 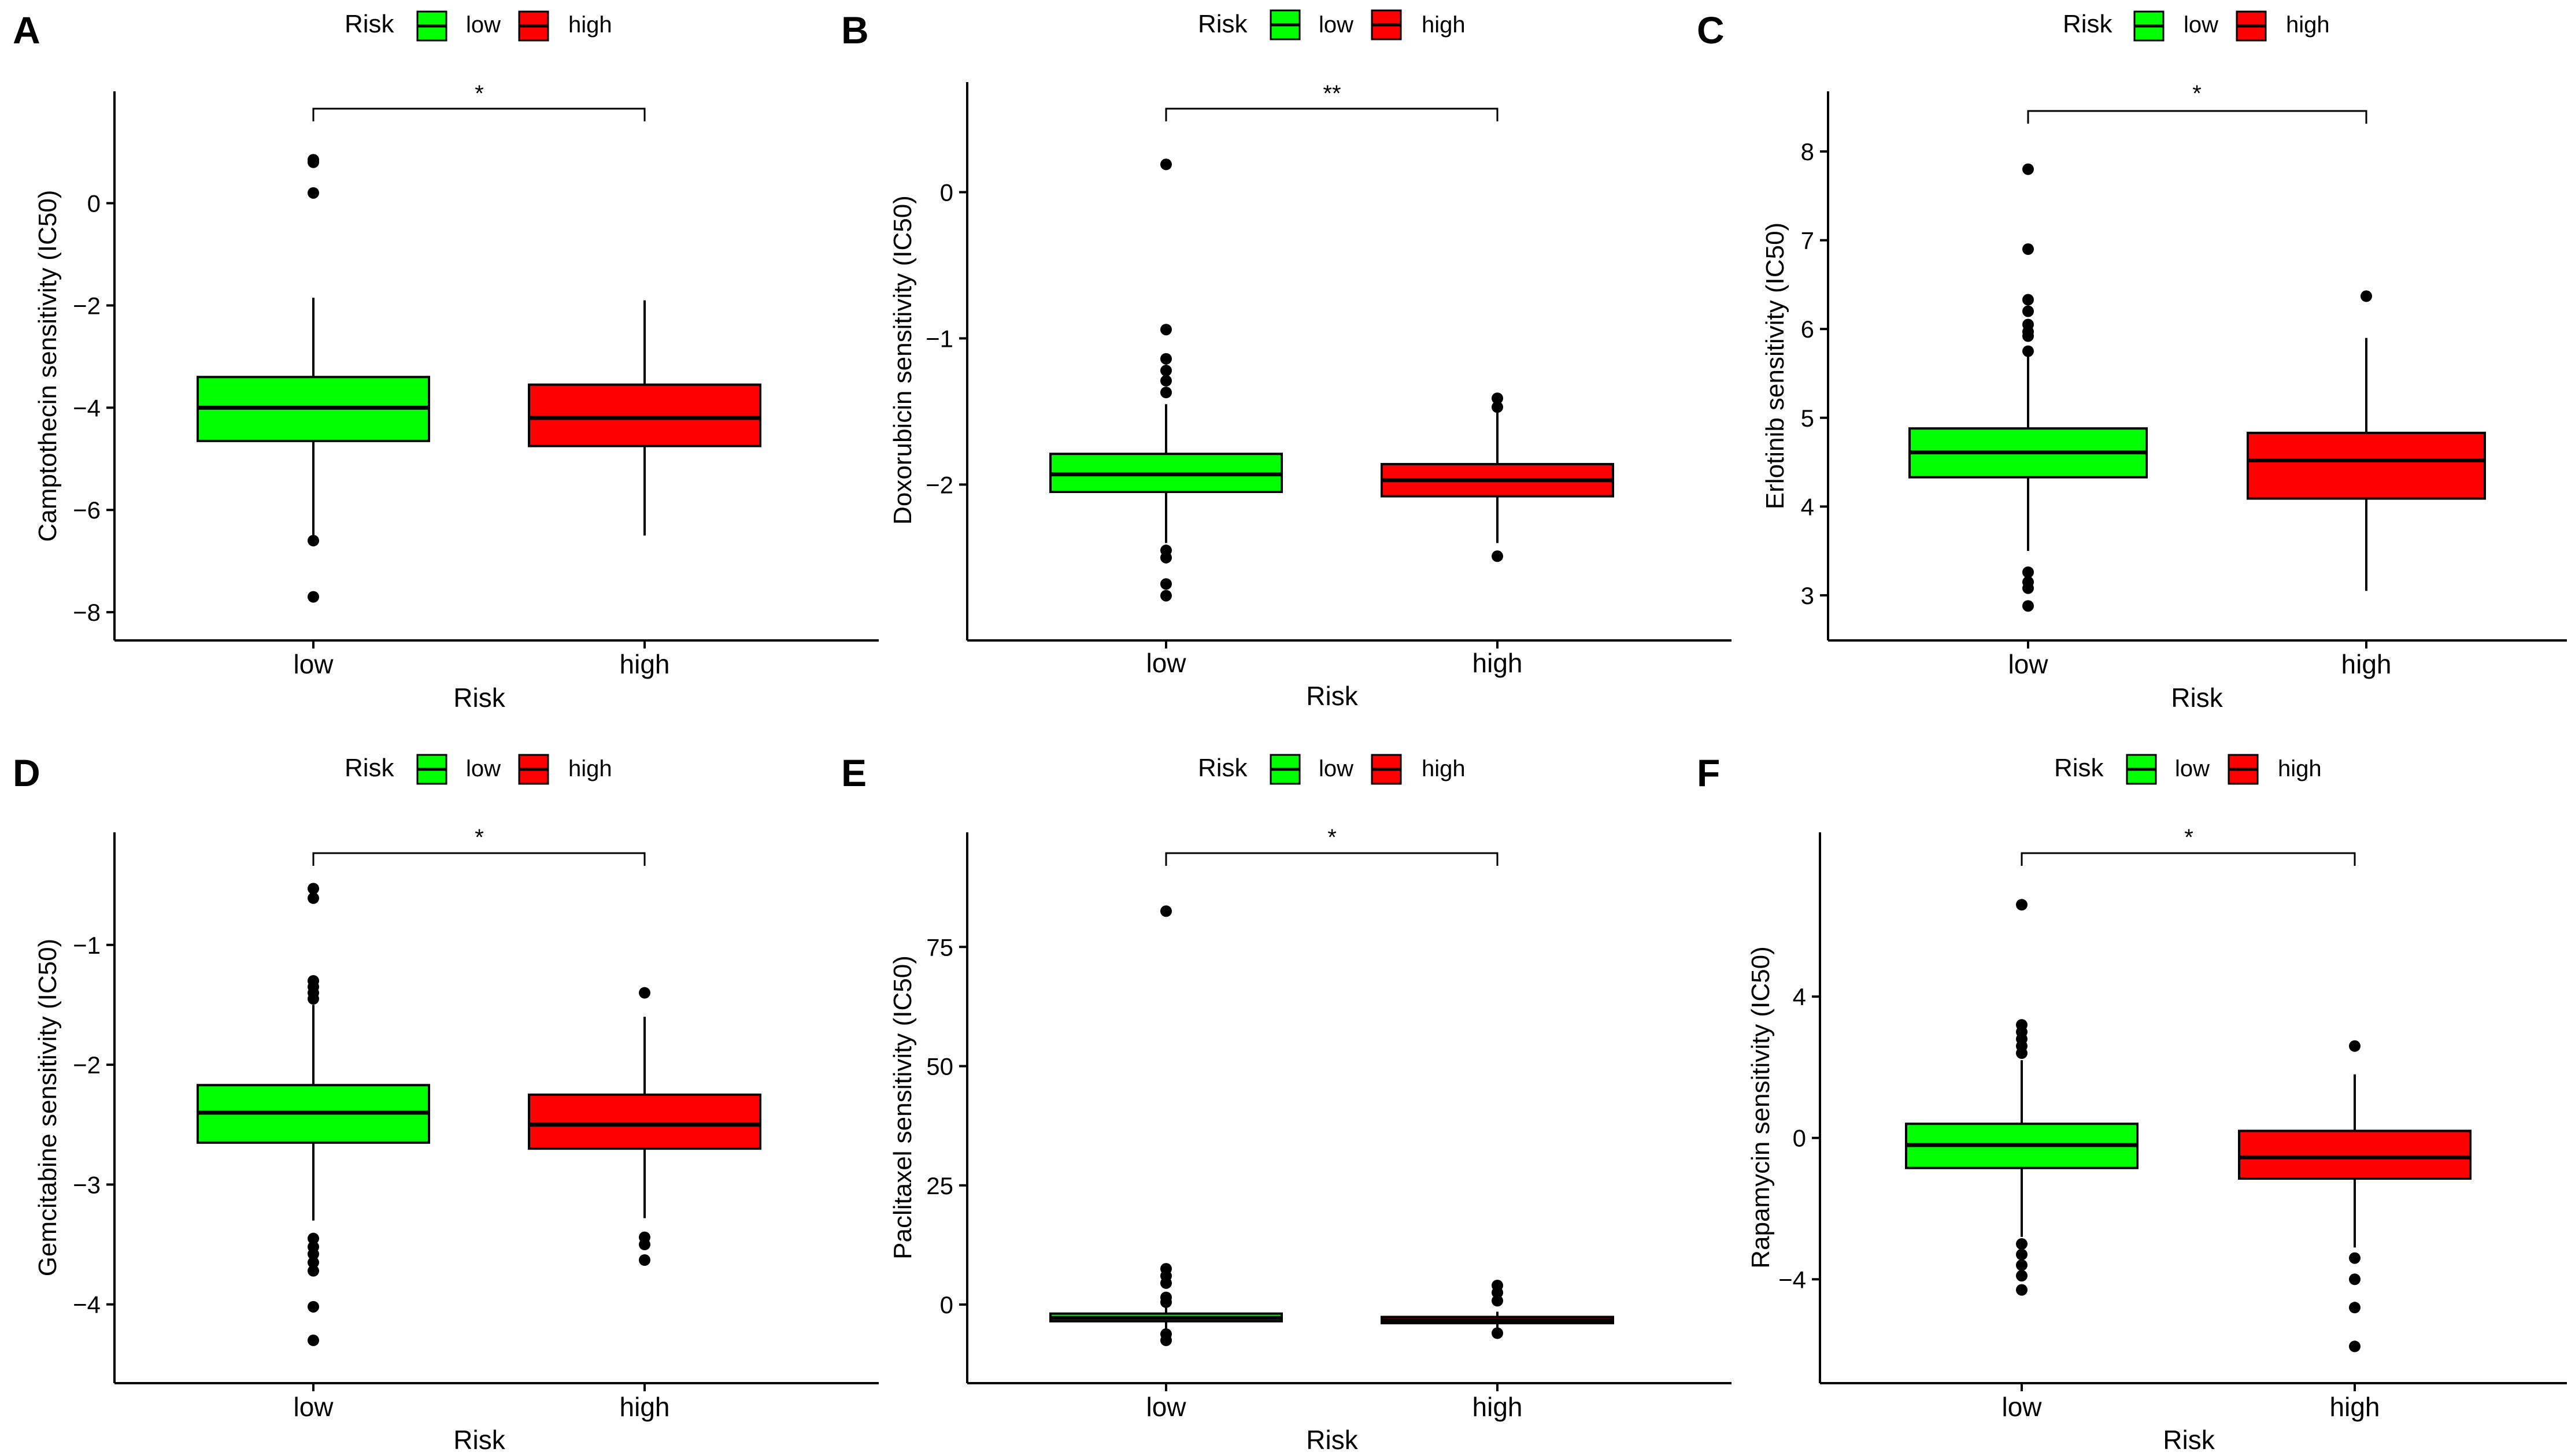 I want to click on y-ticks: −4 0 4, so click(x=2067, y=1187).